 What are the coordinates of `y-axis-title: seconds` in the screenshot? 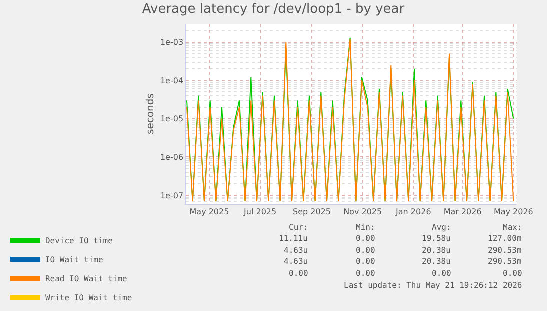 It's located at (150, 114).